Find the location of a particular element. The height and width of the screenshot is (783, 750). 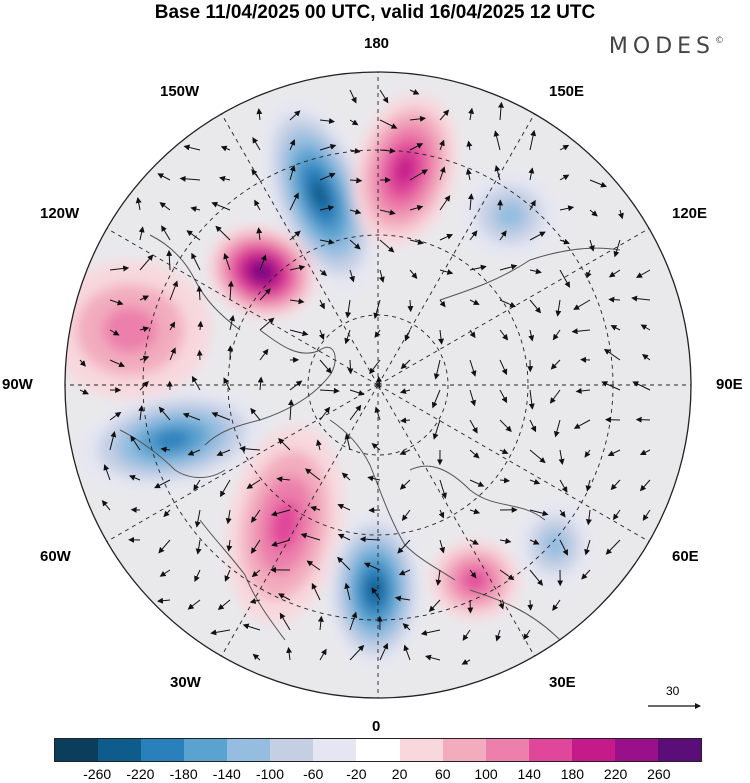

lon-label-60w: 60W is located at coordinates (55, 556).